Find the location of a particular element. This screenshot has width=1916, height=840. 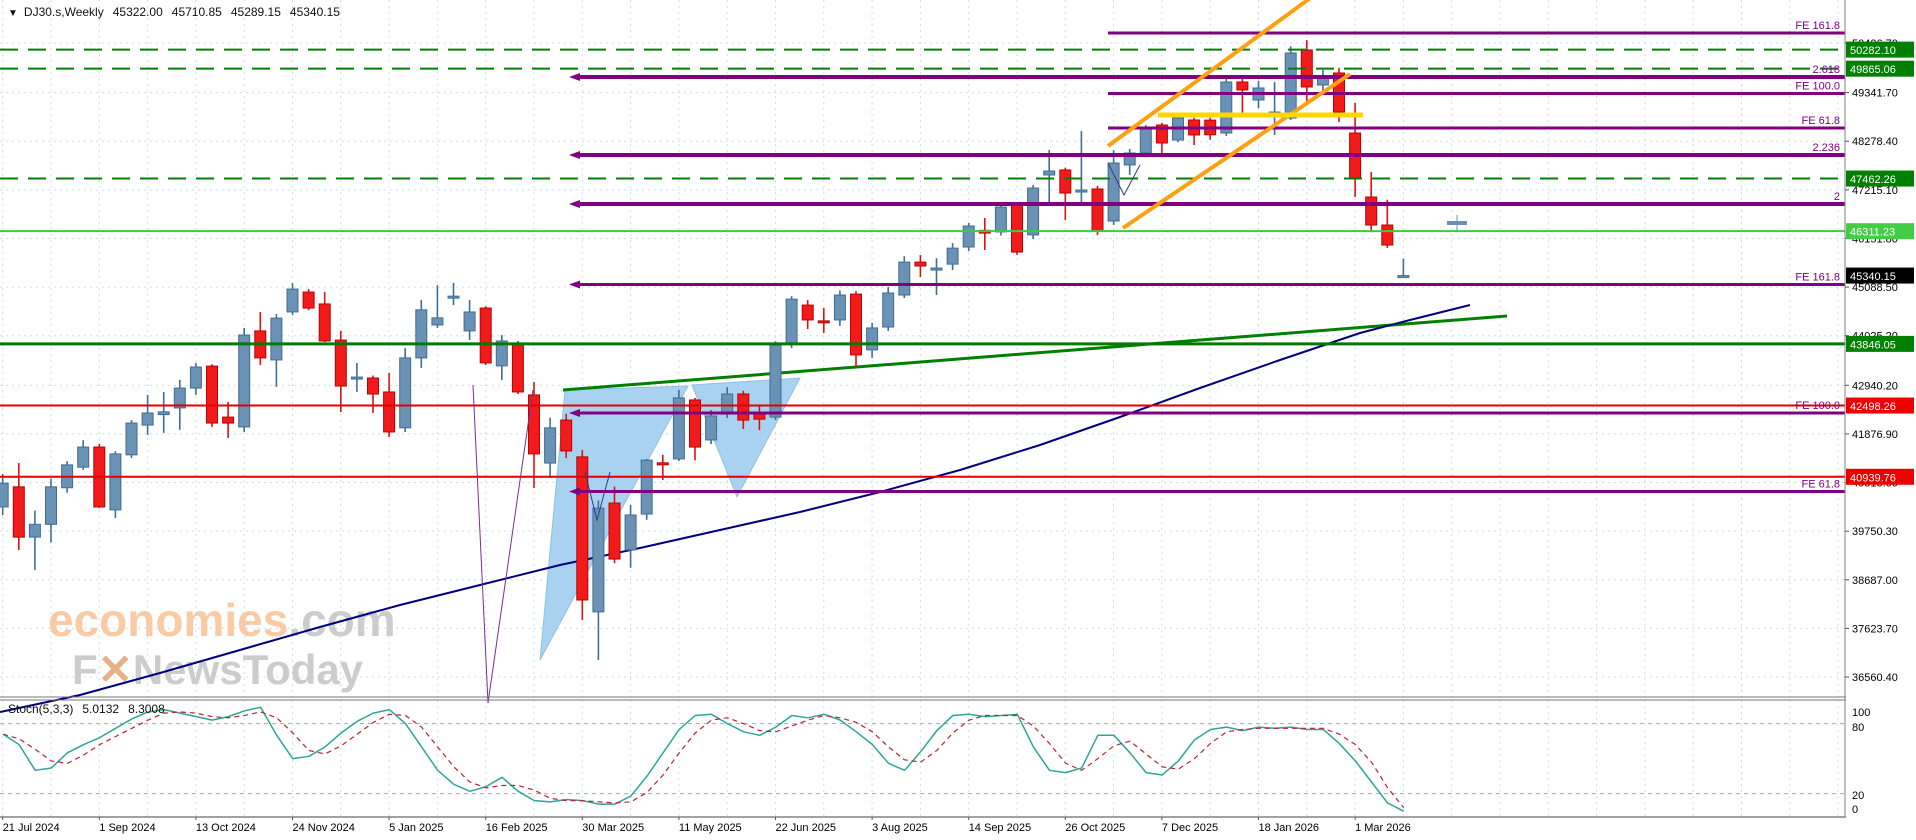

watermark-fxnewstoday: F✕NewsToday is located at coordinates (218, 669).